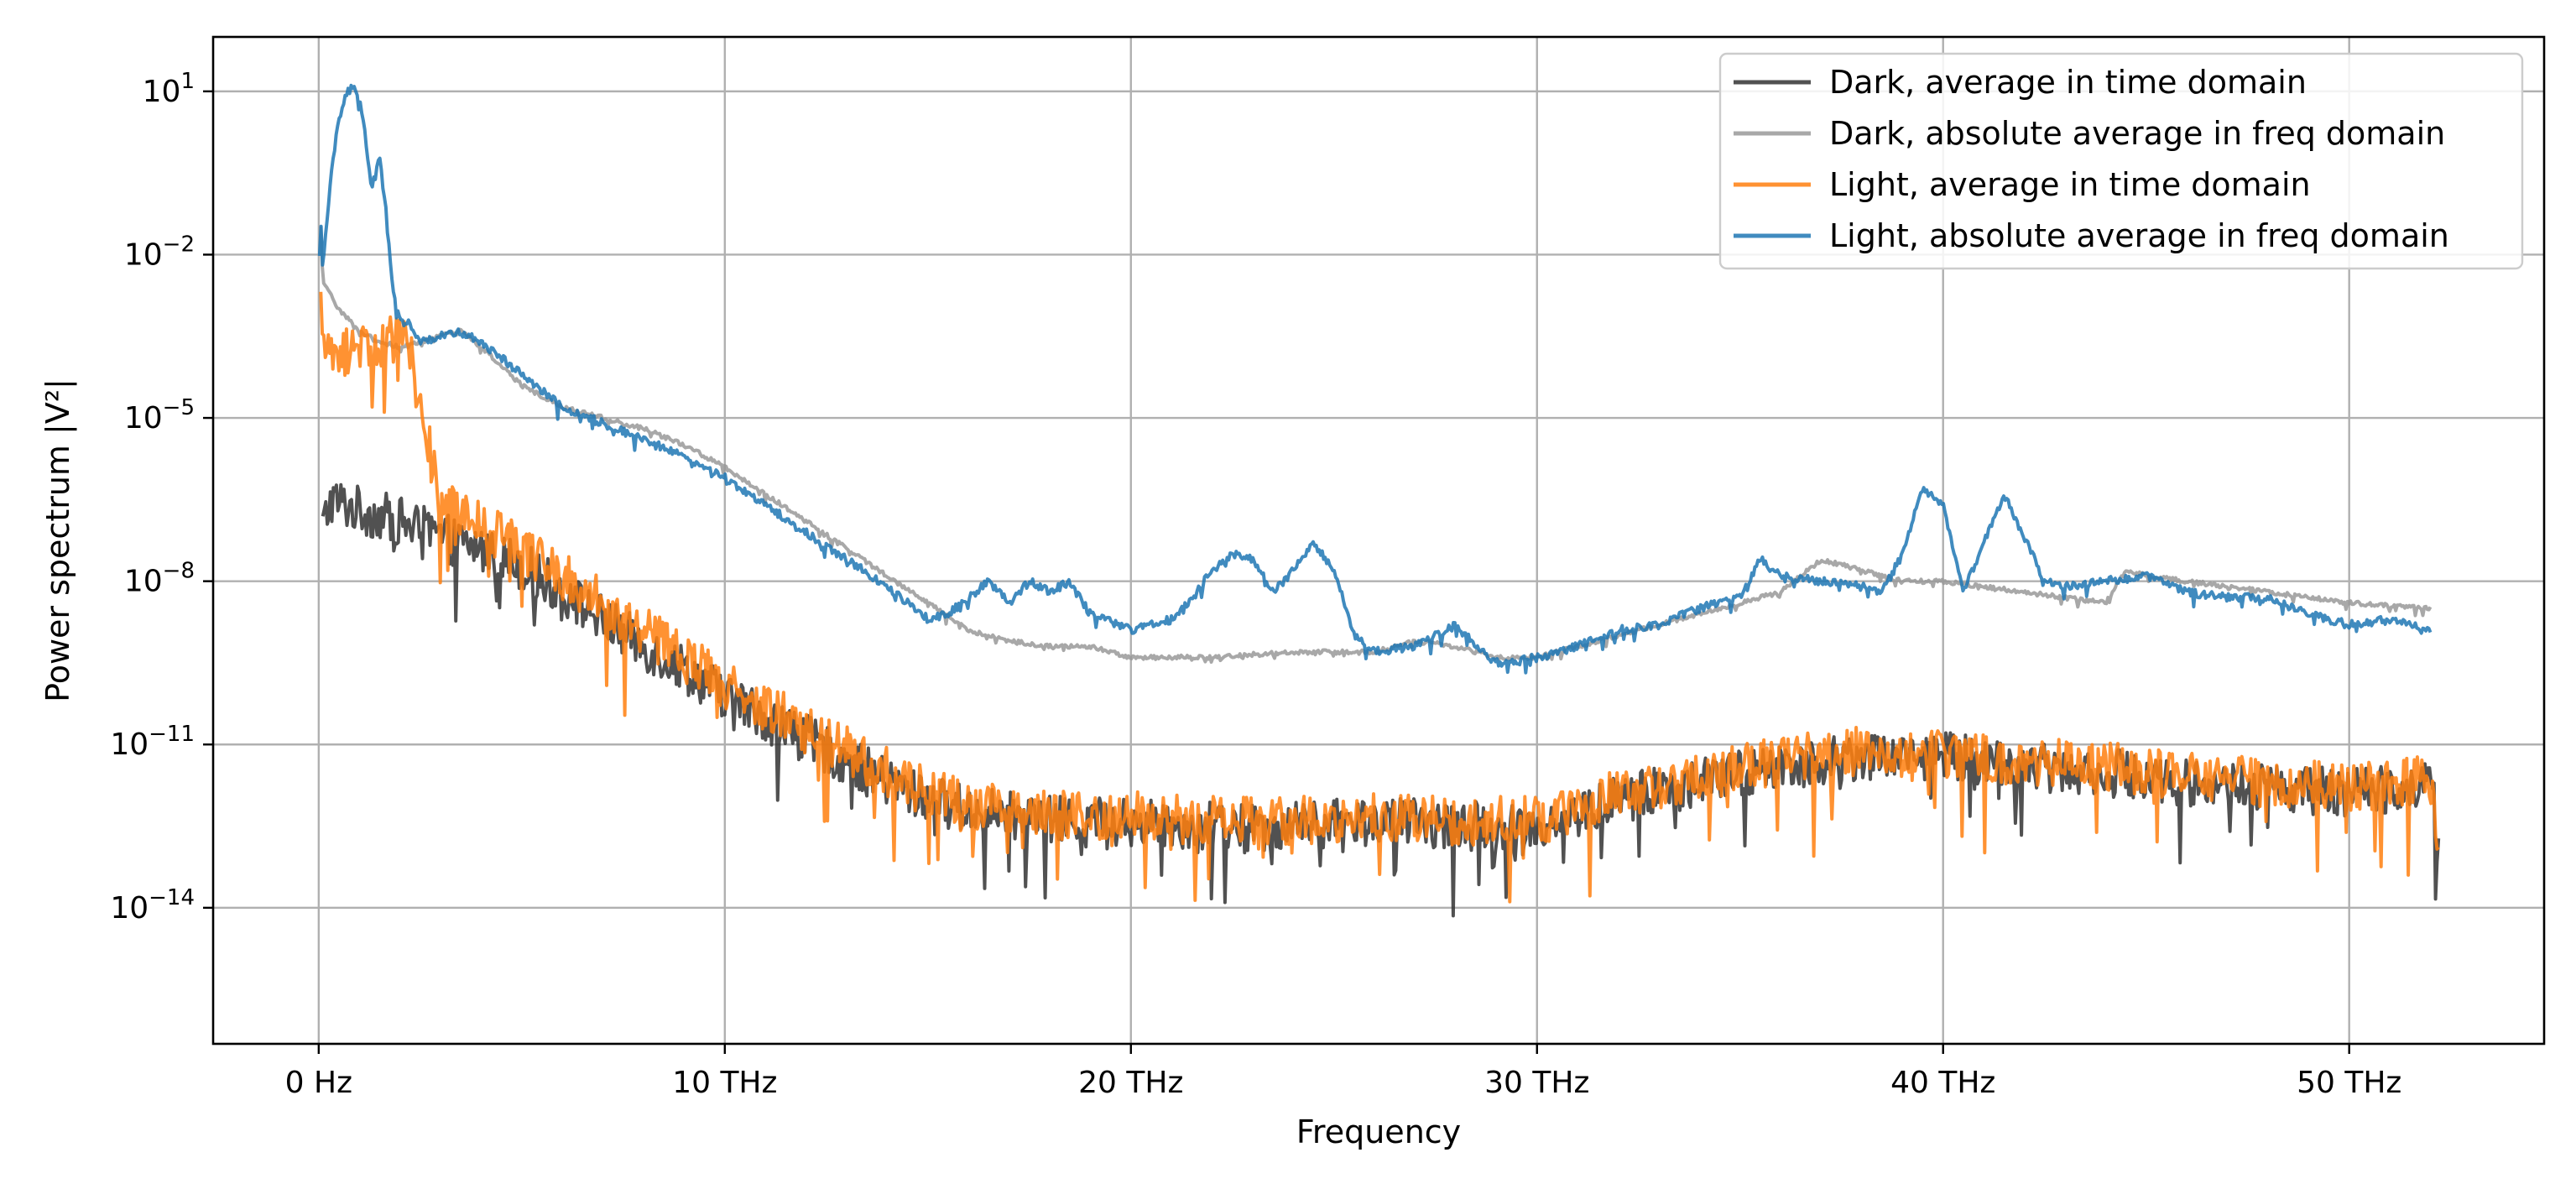 The image size is (2576, 1189). Describe the element at coordinates (1942, 1083) in the screenshot. I see `x-tick-label: 40 THz` at that location.